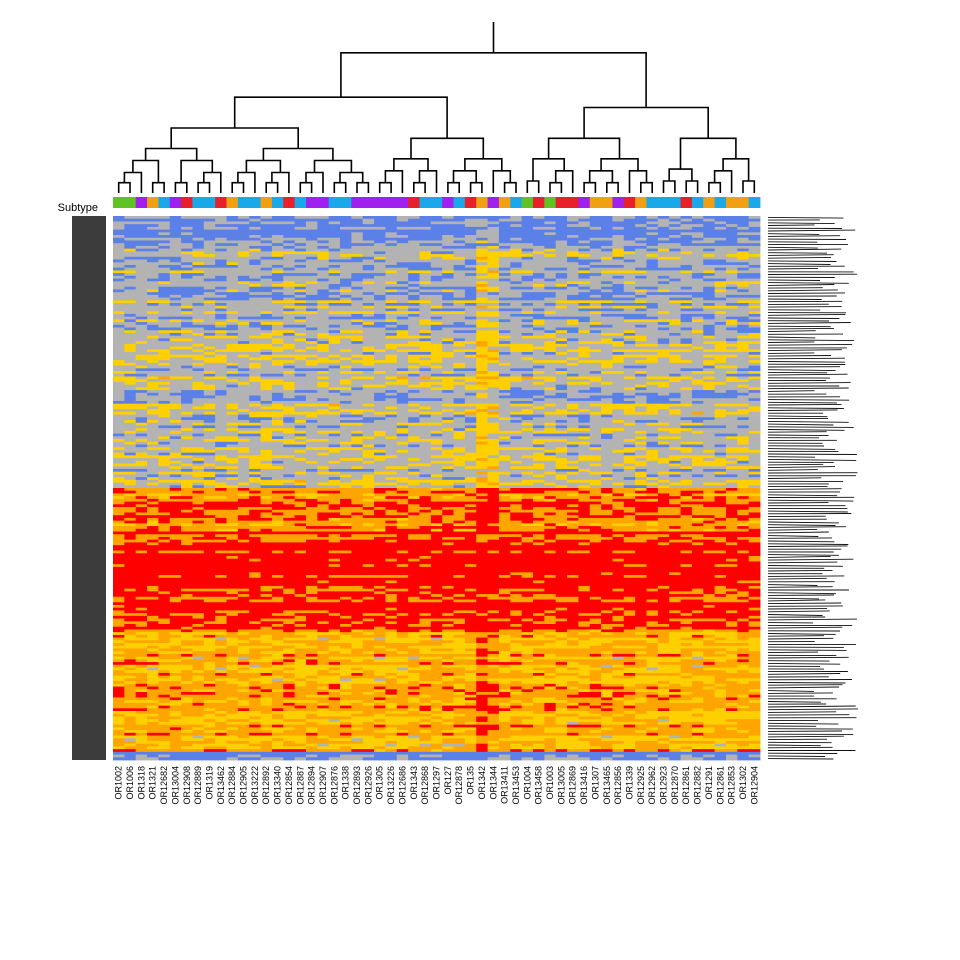 This screenshot has height=960, width=960. I want to click on row-annotation-label: Subtype, so click(78, 208).